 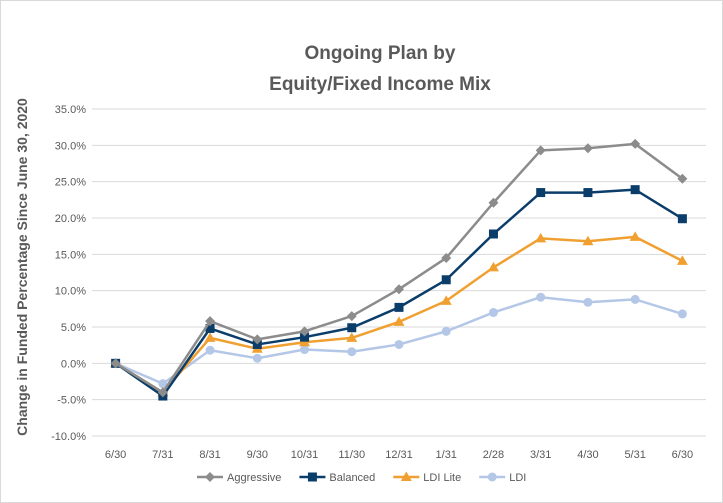 What do you see at coordinates (70, 183) in the screenshot?
I see `y-tick-label: 25.0%` at bounding box center [70, 183].